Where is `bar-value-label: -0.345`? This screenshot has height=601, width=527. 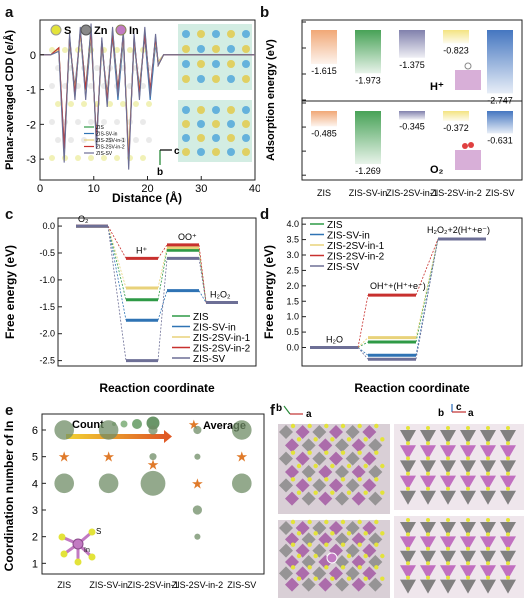 bar-value-label: -0.345 is located at coordinates (412, 127).